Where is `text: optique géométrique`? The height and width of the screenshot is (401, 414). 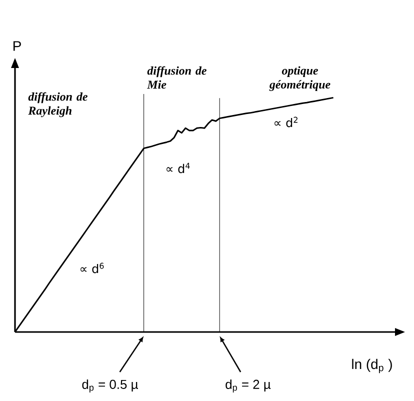
text: optique géométrique is located at coordinates (299, 78).